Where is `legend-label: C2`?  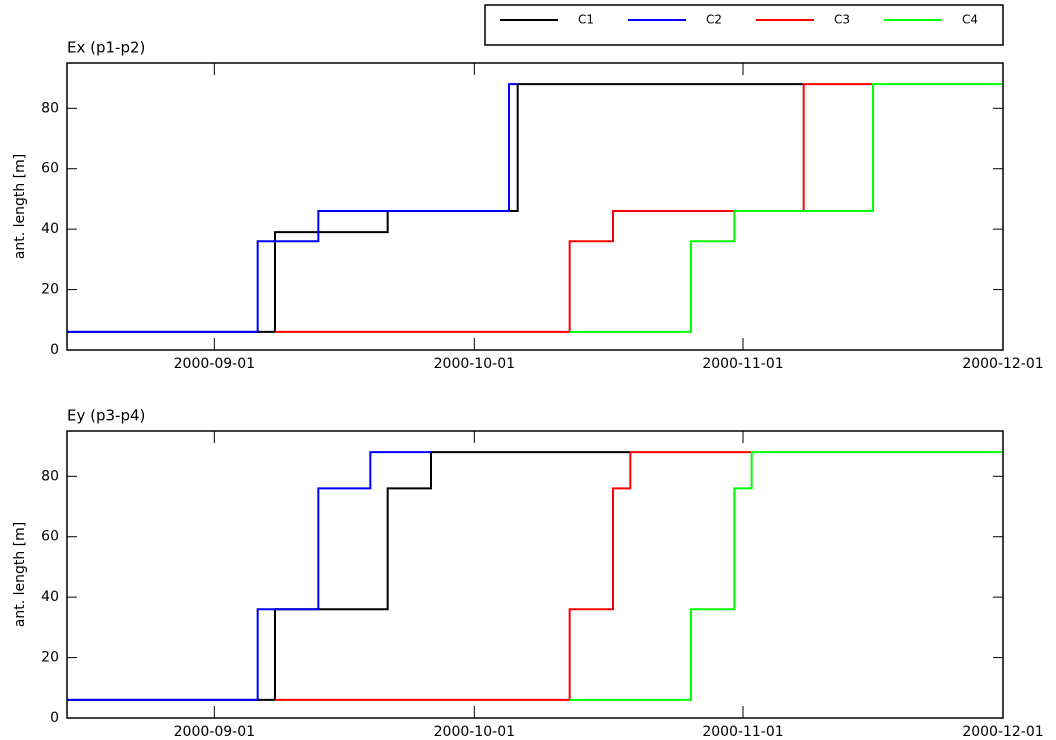 legend-label: C2 is located at coordinates (714, 20).